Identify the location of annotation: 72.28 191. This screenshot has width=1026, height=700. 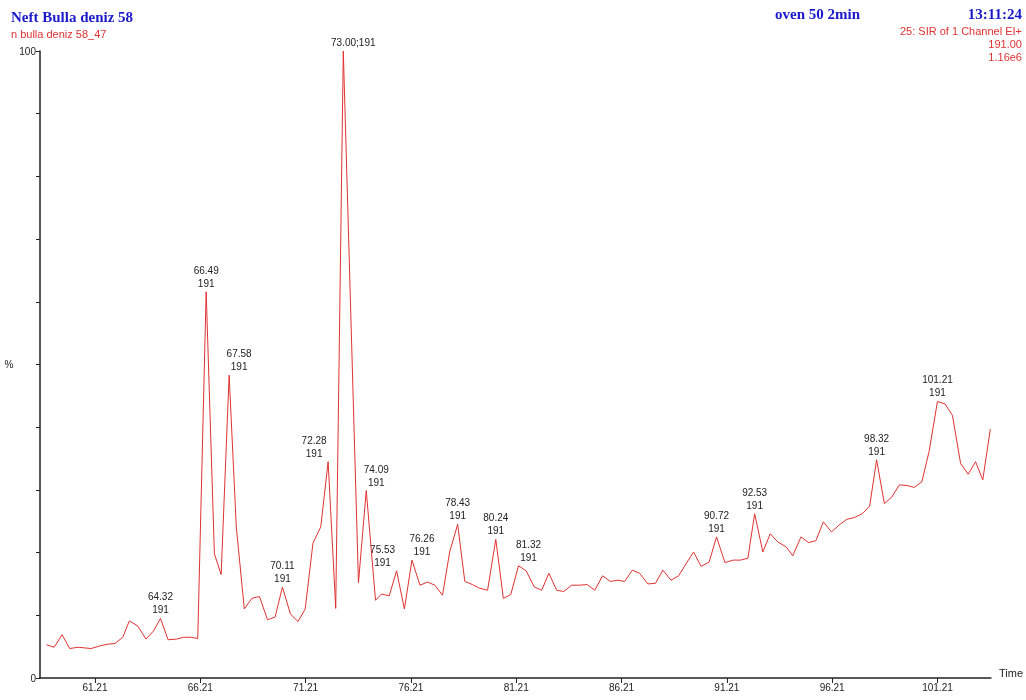
(314, 446).